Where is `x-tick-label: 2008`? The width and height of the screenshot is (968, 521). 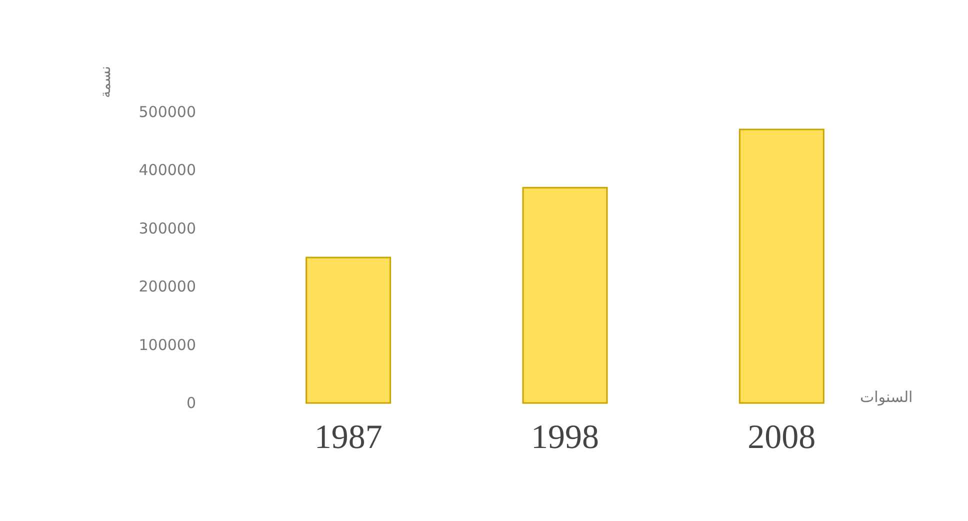 x-tick-label: 2008 is located at coordinates (782, 437).